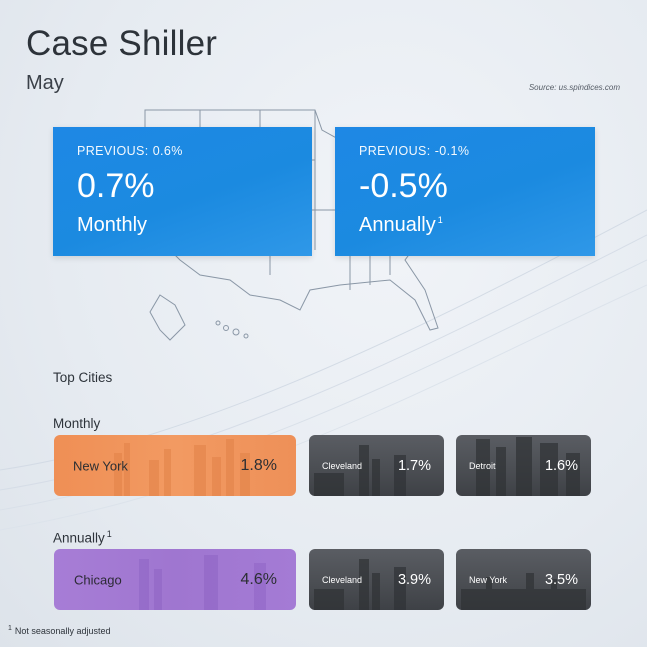 The image size is (647, 647). What do you see at coordinates (45, 83) in the screenshot?
I see `page-subtitle: May` at bounding box center [45, 83].